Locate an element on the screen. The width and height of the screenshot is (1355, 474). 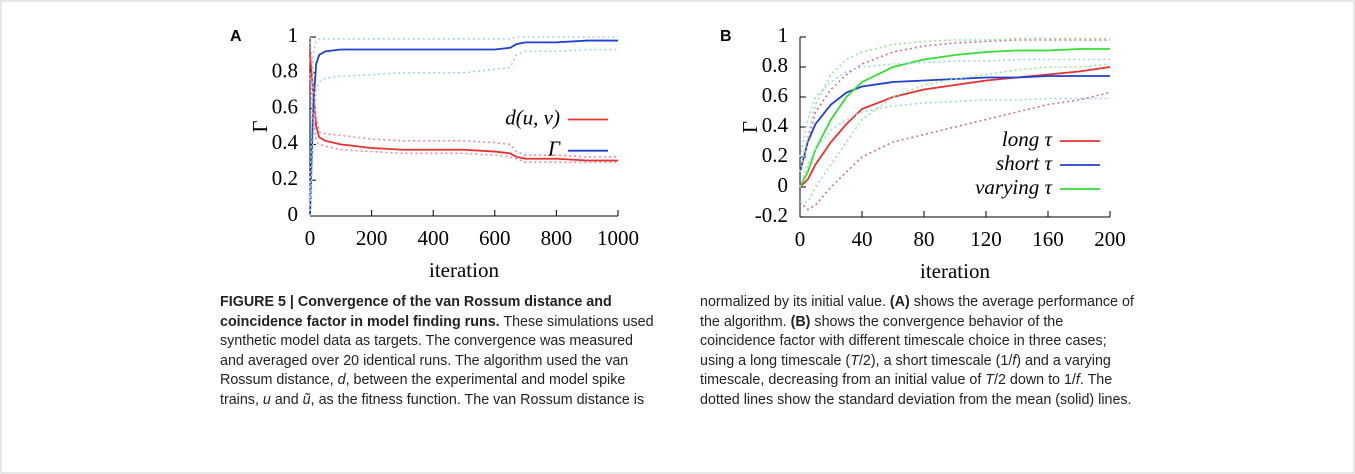
x-tick-label: 1000 is located at coordinates (618, 238).